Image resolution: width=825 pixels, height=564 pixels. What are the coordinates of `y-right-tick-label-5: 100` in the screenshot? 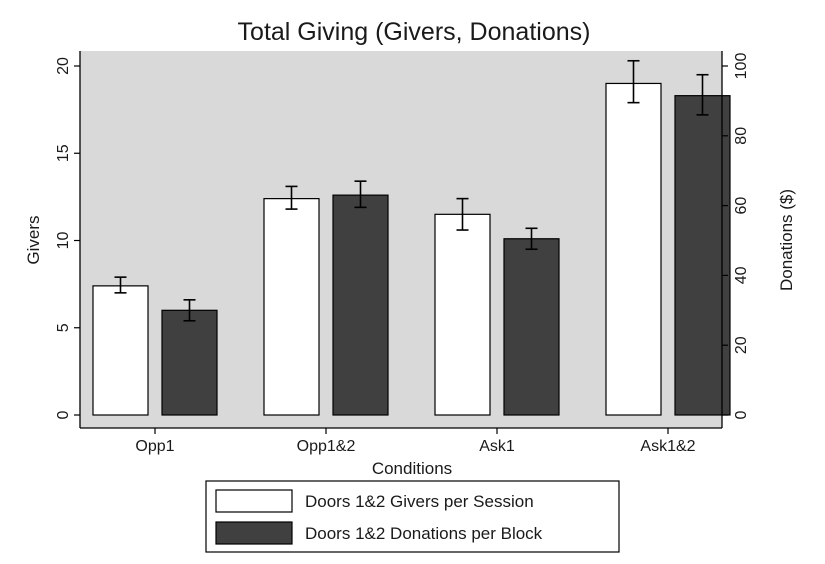 It's located at (741, 66).